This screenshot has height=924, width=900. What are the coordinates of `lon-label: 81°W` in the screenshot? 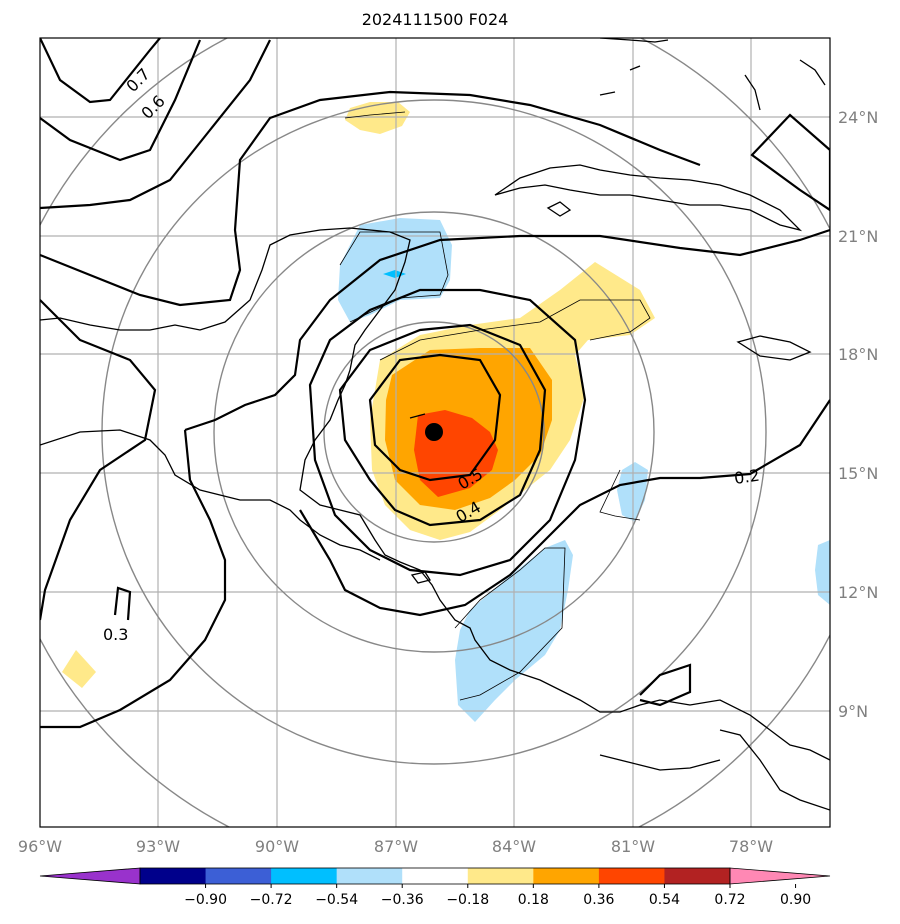 It's located at (633, 846).